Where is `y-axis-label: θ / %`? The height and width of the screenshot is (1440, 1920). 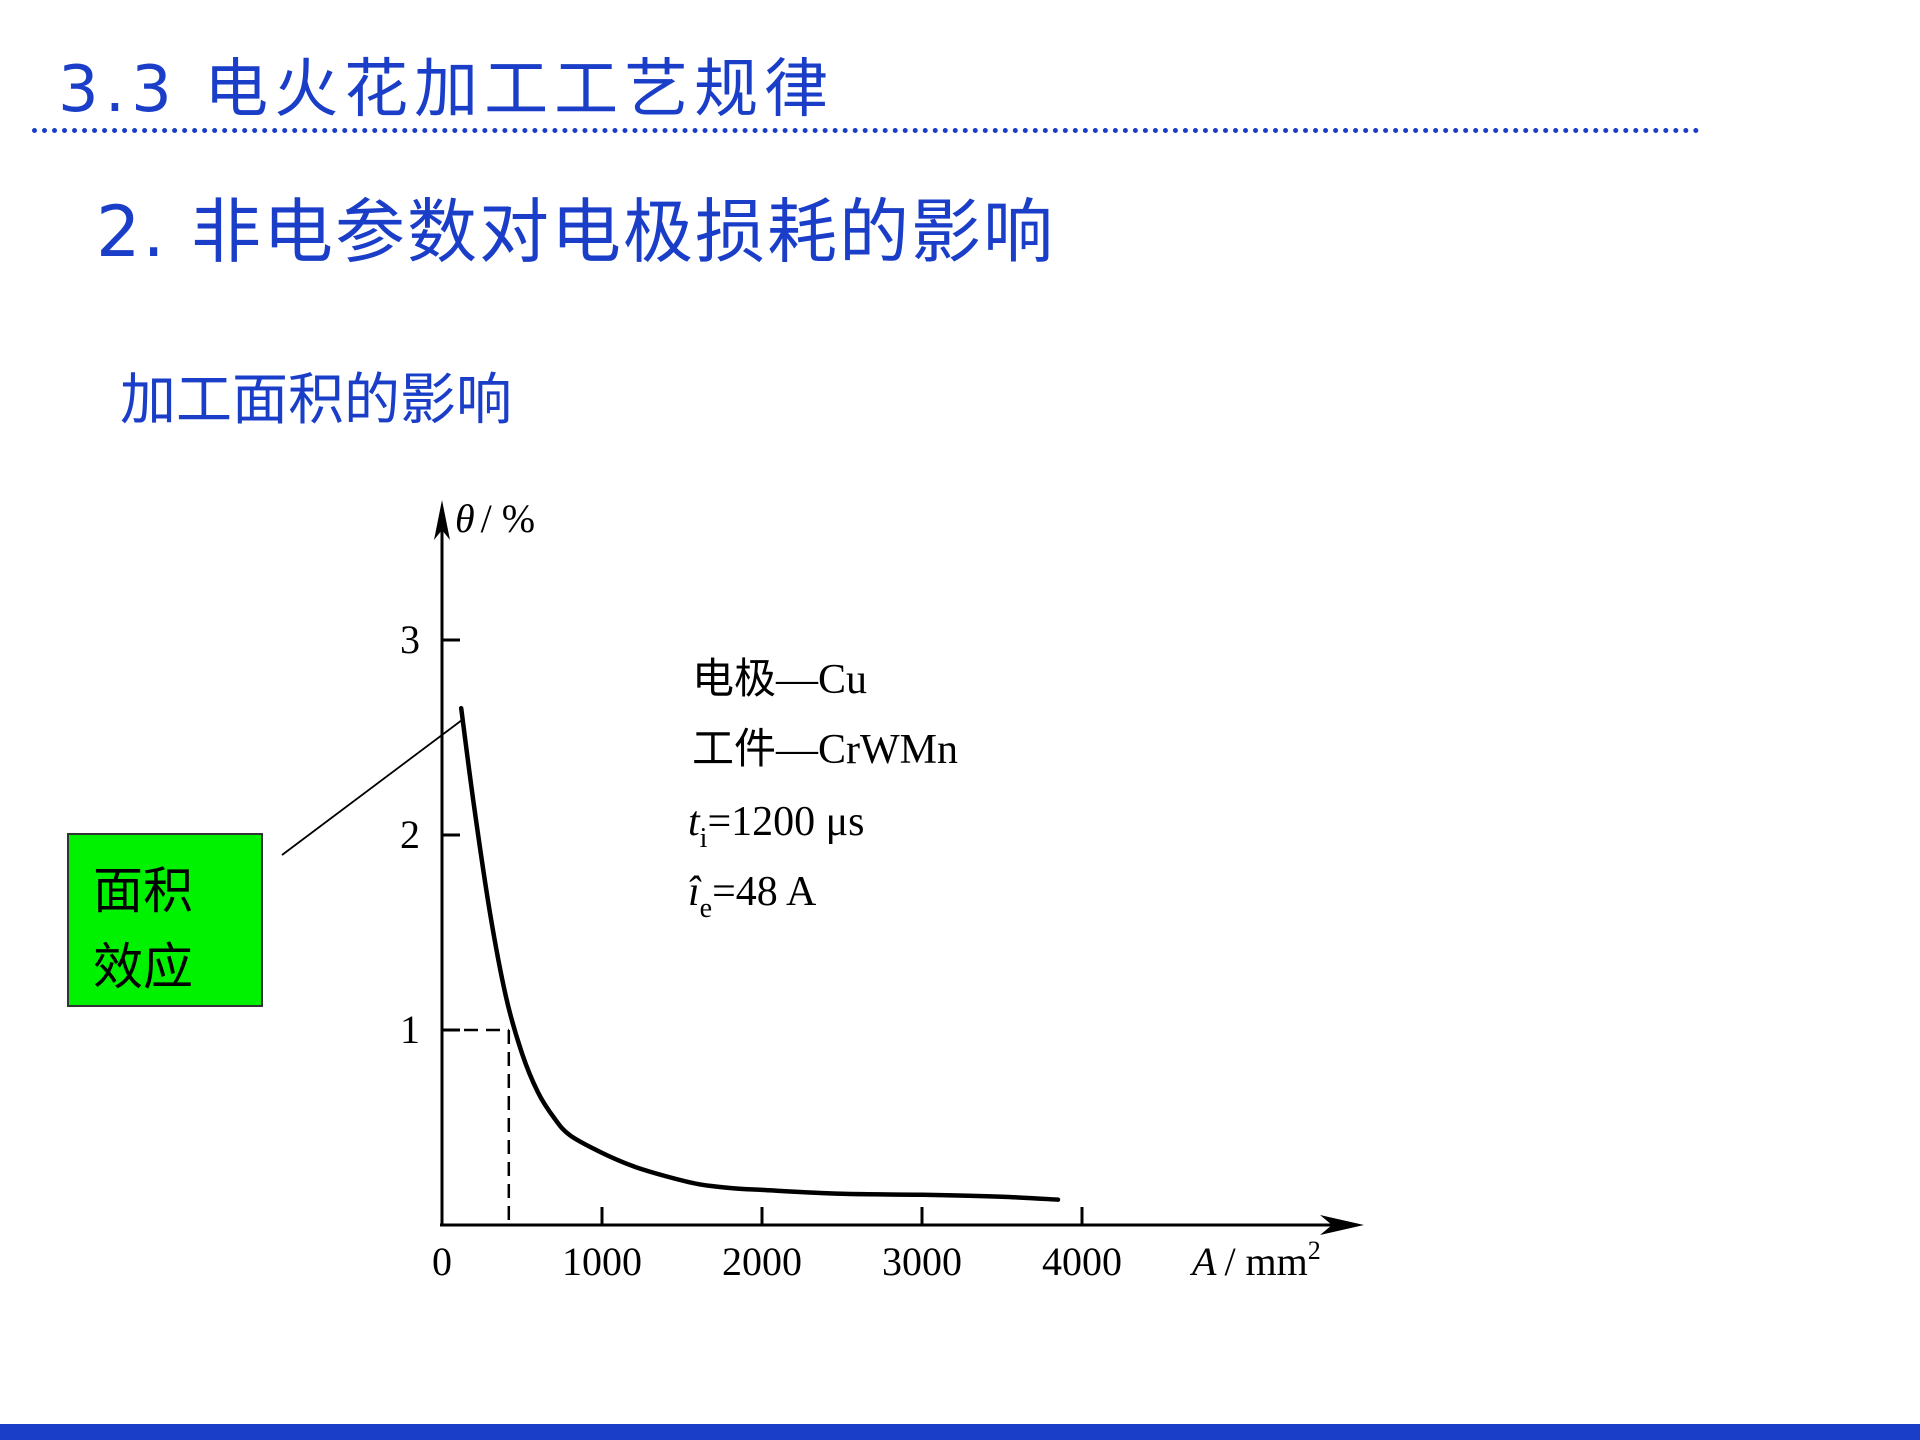 y-axis-label: θ / % is located at coordinates (495, 518).